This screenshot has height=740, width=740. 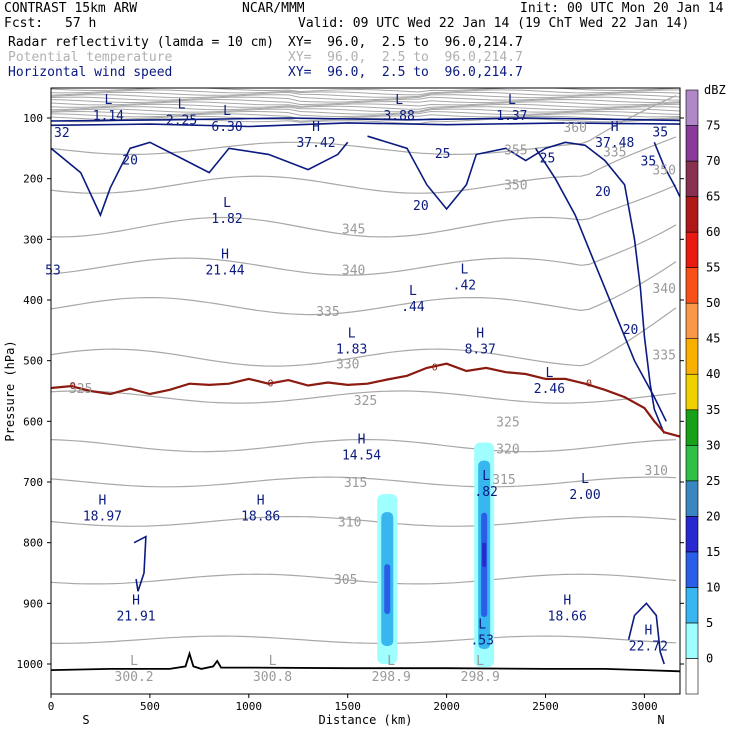 I want to click on y-axis-label: Pressure (hPa), so click(x=10, y=390).